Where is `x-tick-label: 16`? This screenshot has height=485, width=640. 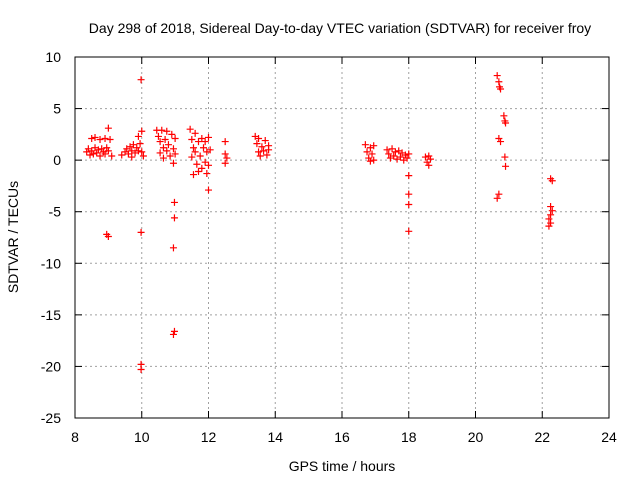 x-tick-label: 16 is located at coordinates (342, 437).